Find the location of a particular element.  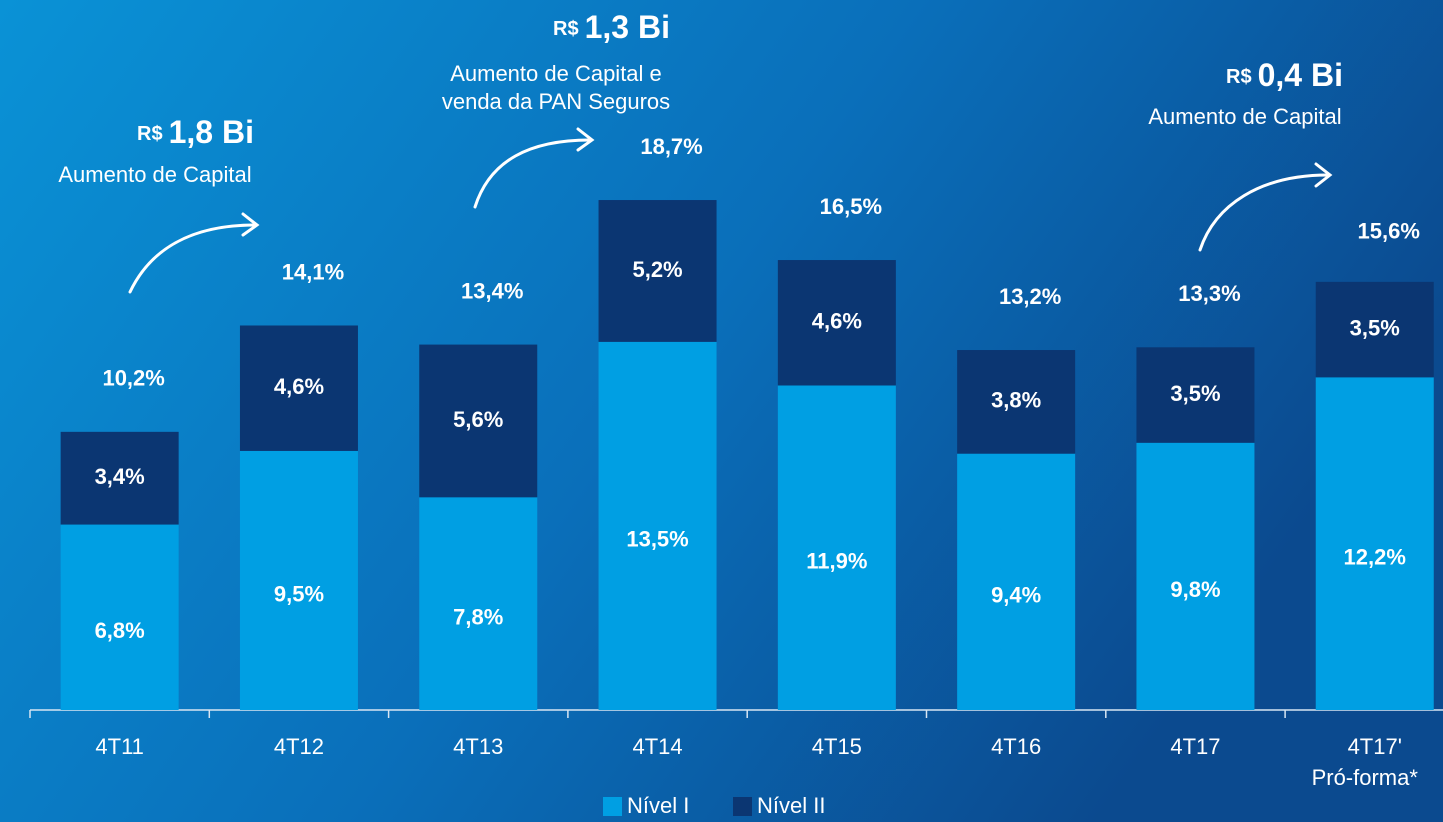

x-tick-label: 4T16 is located at coordinates (1016, 746).